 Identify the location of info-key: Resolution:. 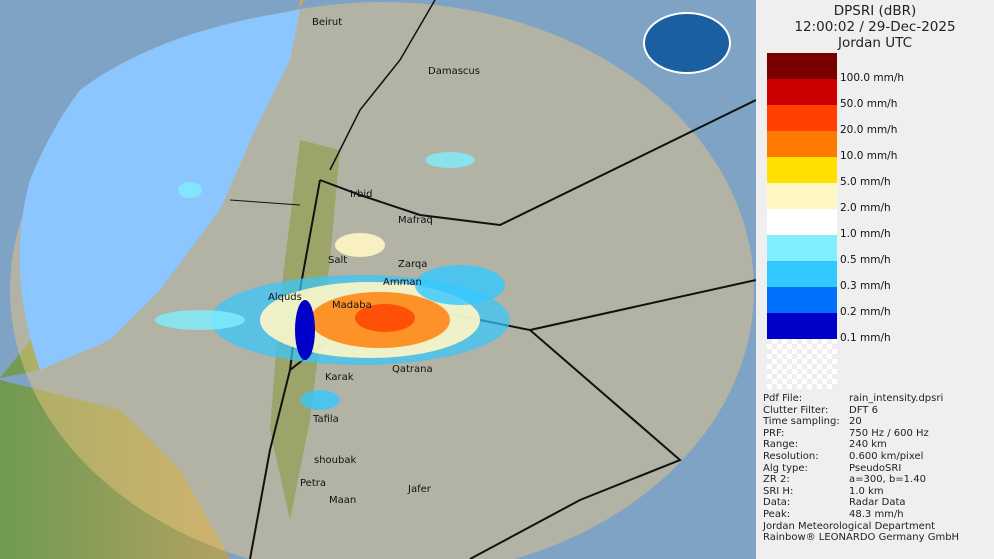
(791, 456).